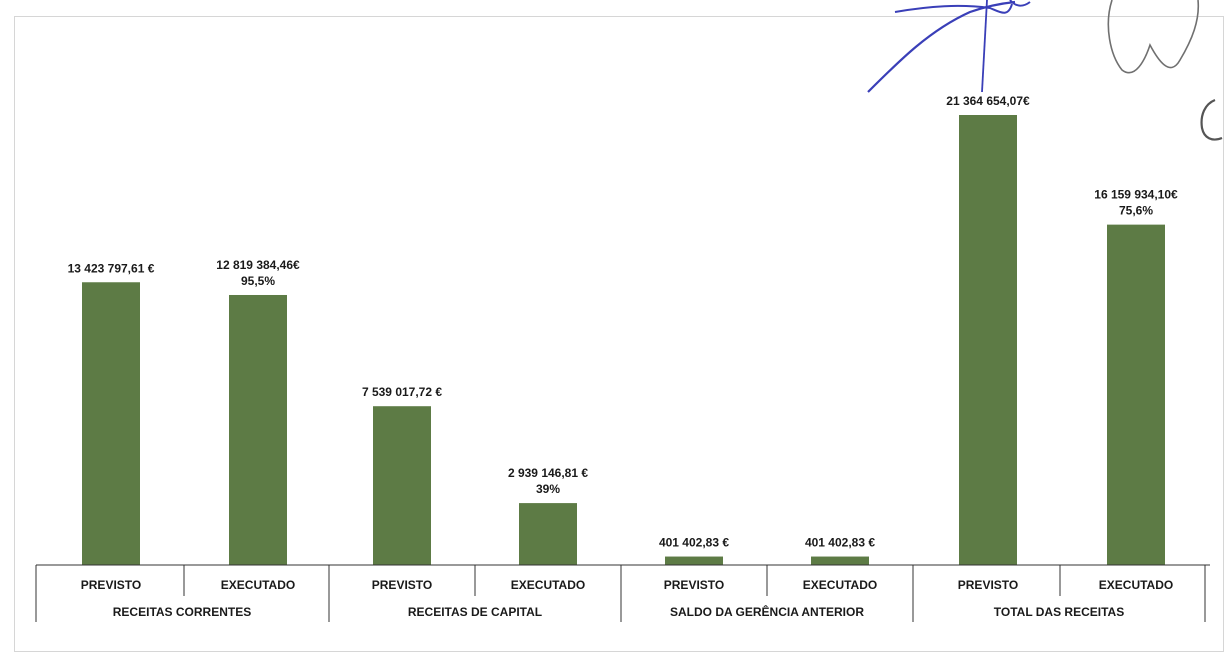 The width and height of the screenshot is (1224, 670). I want to click on group-tick-label: RECEITAS CORRENTES, so click(182, 612).